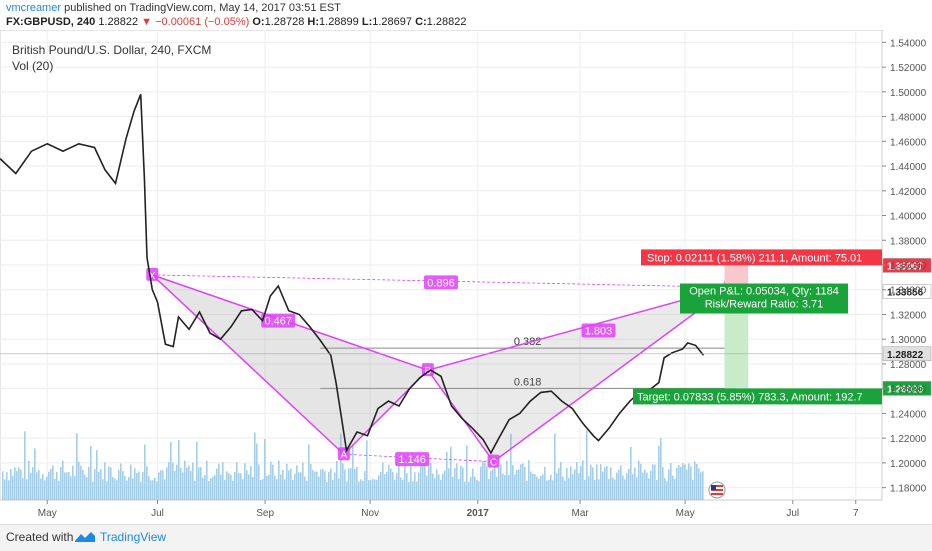 This screenshot has width=932, height=551. I want to click on tradingview-link: TradingView, so click(133, 537).